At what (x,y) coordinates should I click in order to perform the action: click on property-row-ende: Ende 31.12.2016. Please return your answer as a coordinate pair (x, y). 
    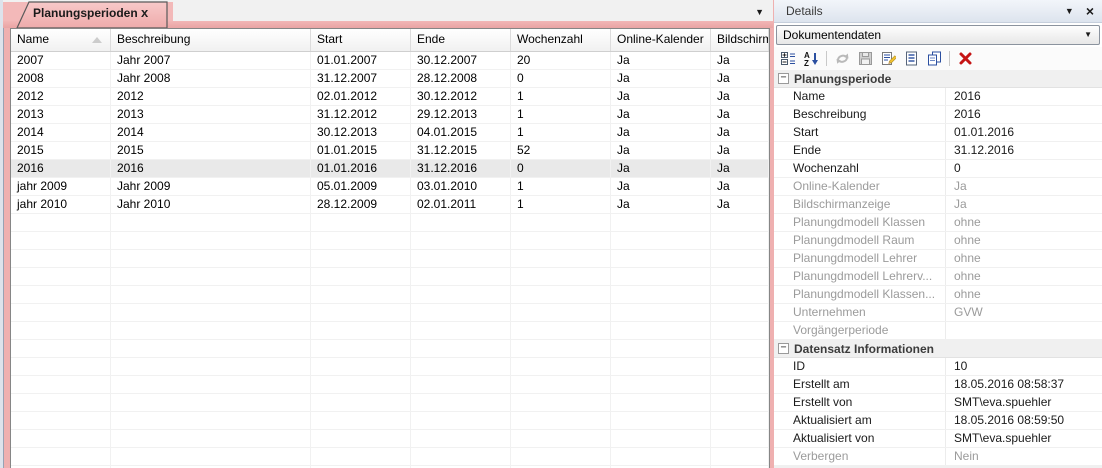
    Looking at the image, I should click on (938, 151).